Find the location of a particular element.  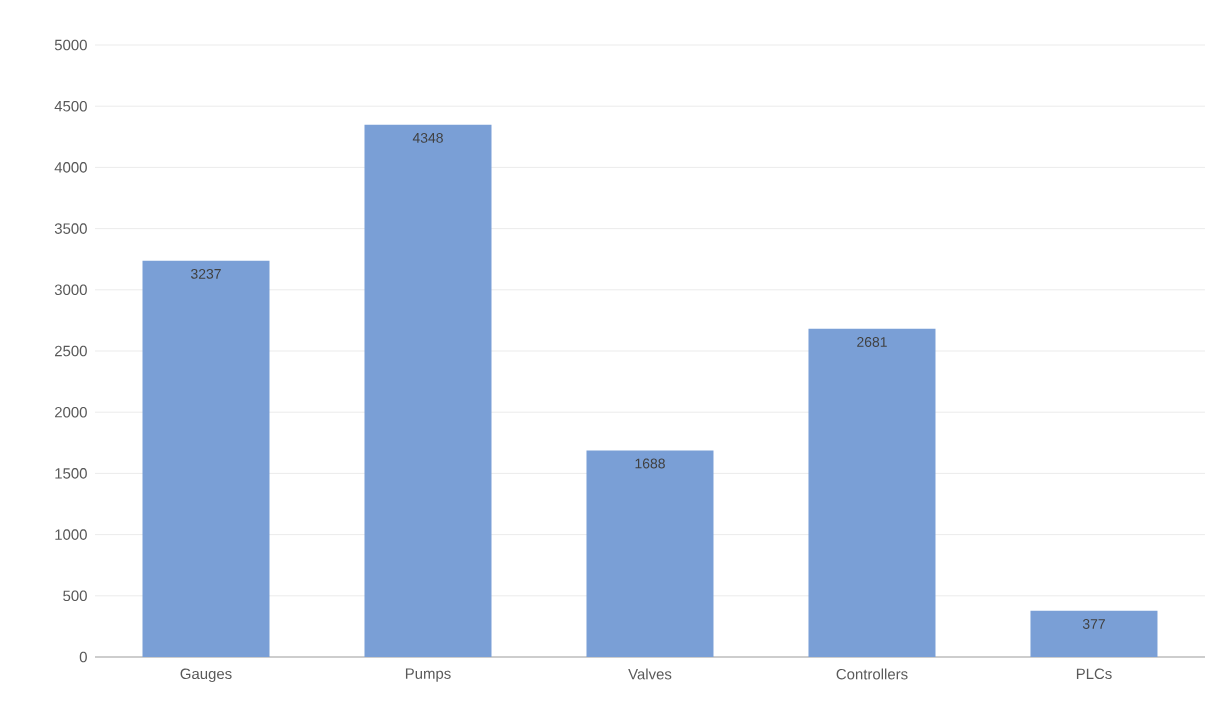

y-tick-label: 4000 is located at coordinates (70, 167).